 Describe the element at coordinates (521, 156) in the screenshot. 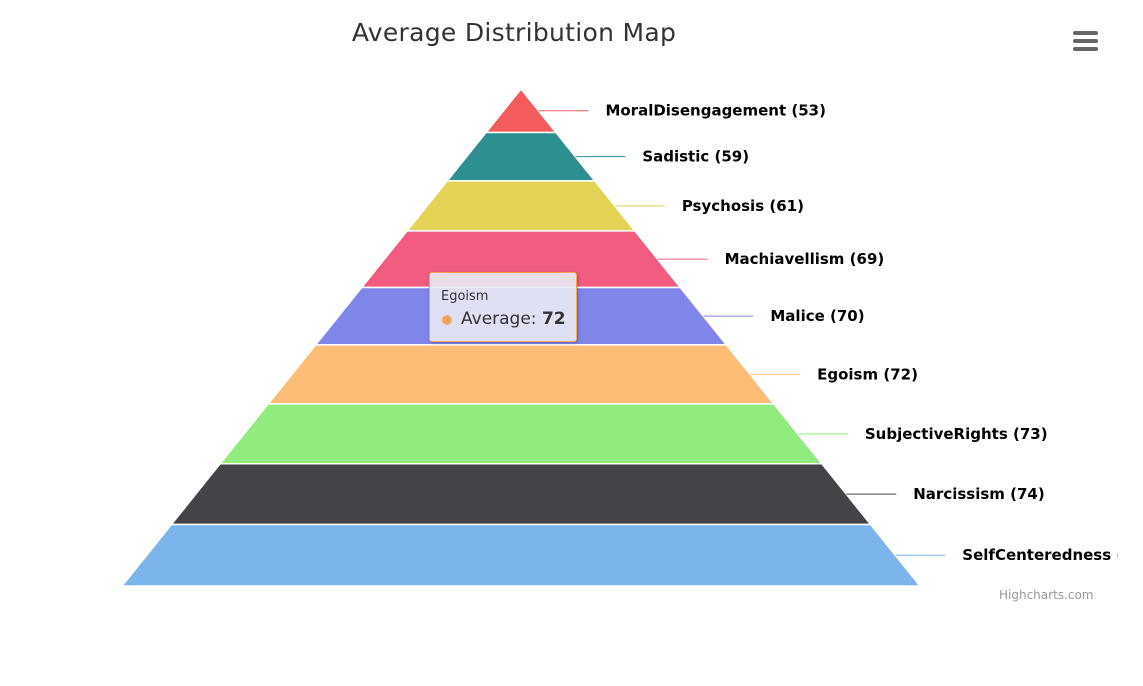

I see `pyramid-segment-sadistic` at that location.